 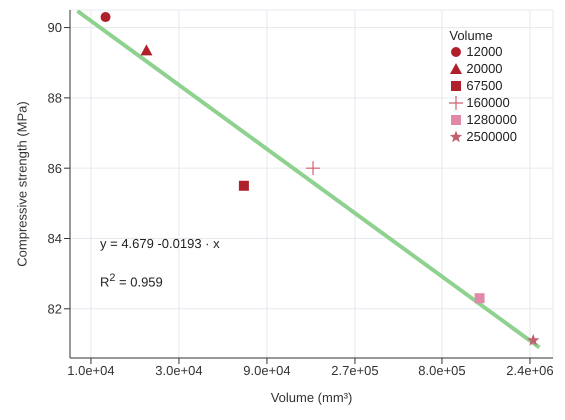 What do you see at coordinates (311, 397) in the screenshot?
I see `x-axis-title: Volume (mm³)` at bounding box center [311, 397].